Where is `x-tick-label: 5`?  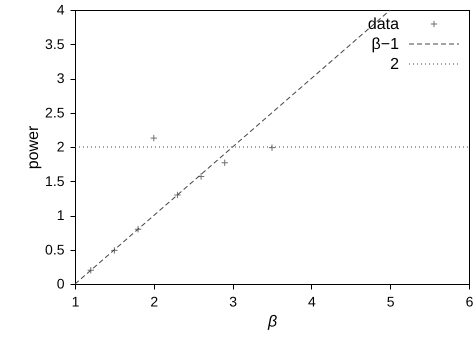 x-tick-label: 5 is located at coordinates (390, 302).